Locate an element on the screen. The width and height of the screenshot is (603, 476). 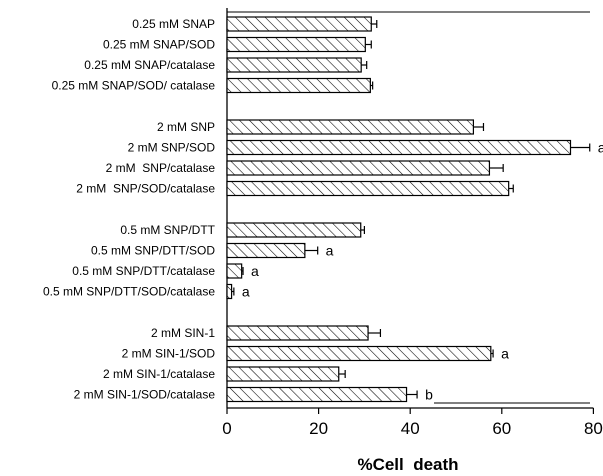
category-label: 0.5 mM SNP/DTT/SOD is located at coordinates (153, 251).